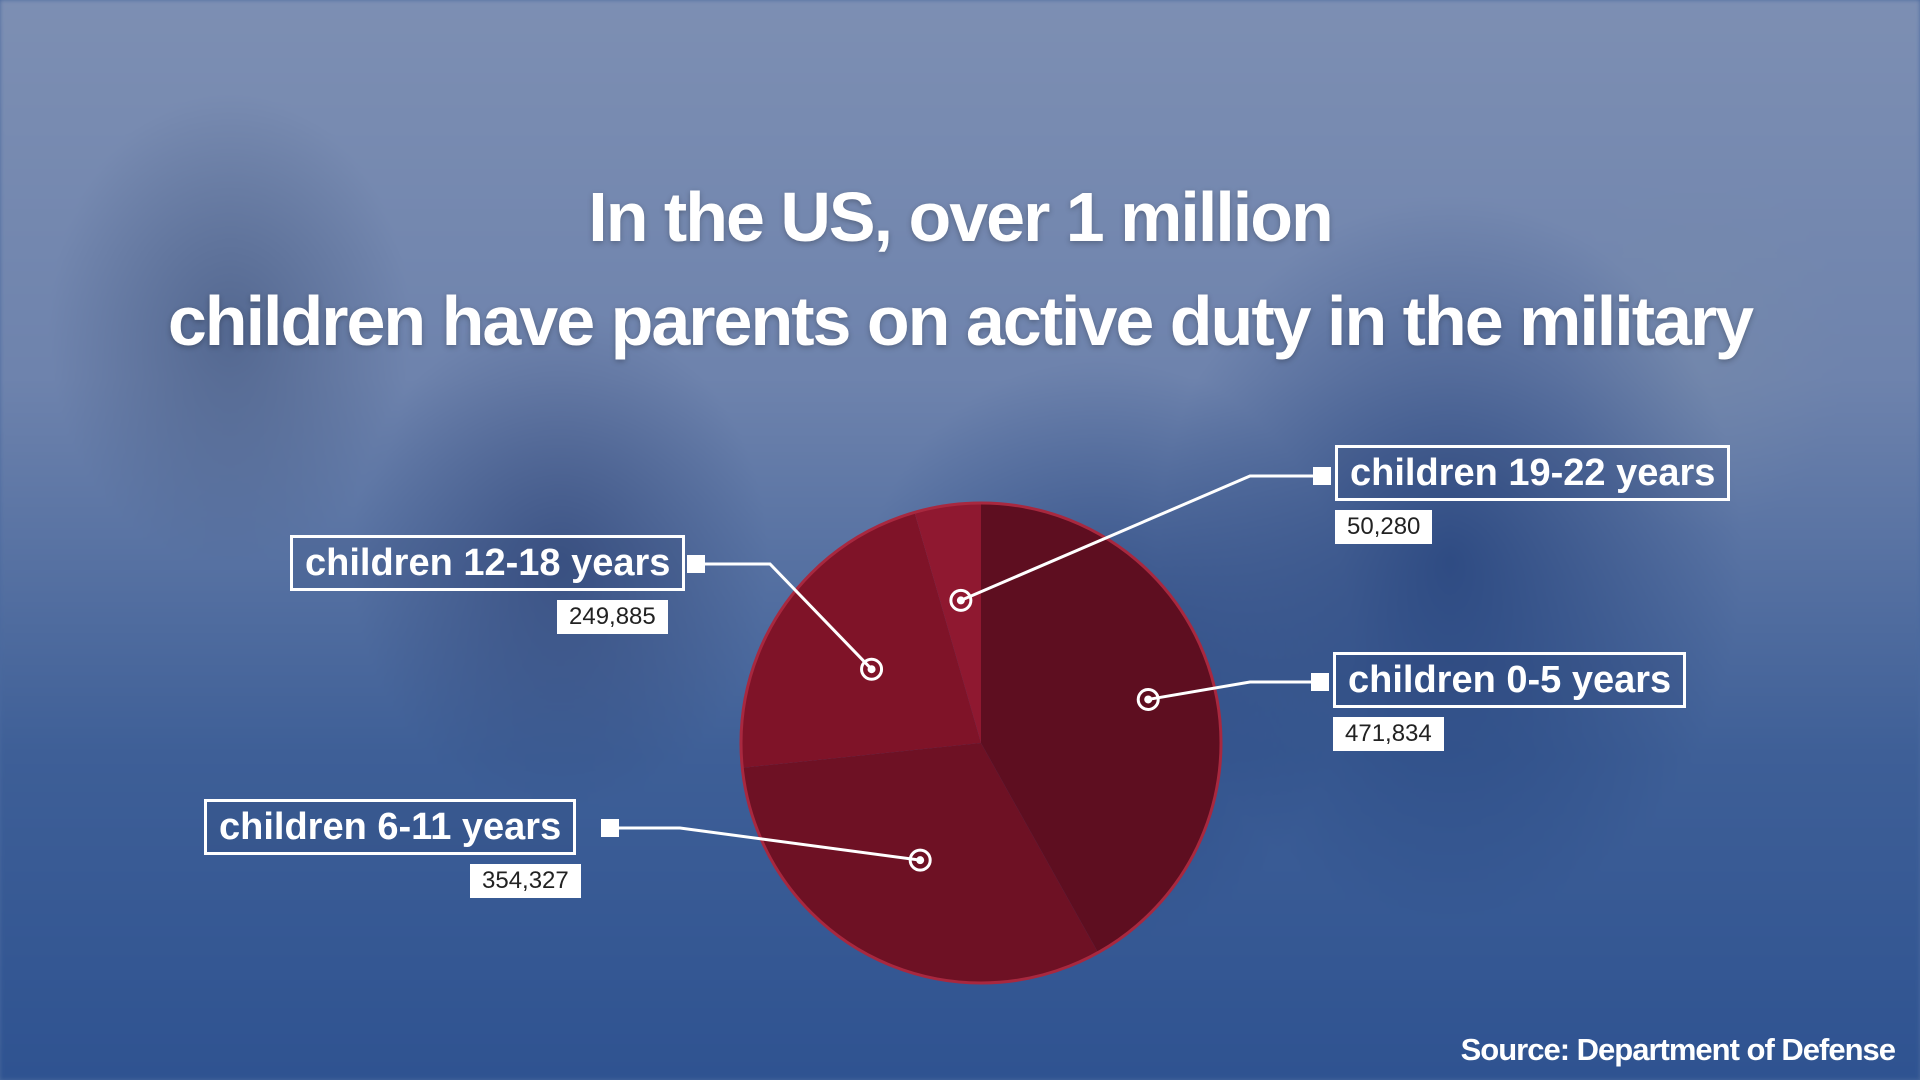  I want to click on label-children-6-11: children 6-11 years, so click(390, 827).